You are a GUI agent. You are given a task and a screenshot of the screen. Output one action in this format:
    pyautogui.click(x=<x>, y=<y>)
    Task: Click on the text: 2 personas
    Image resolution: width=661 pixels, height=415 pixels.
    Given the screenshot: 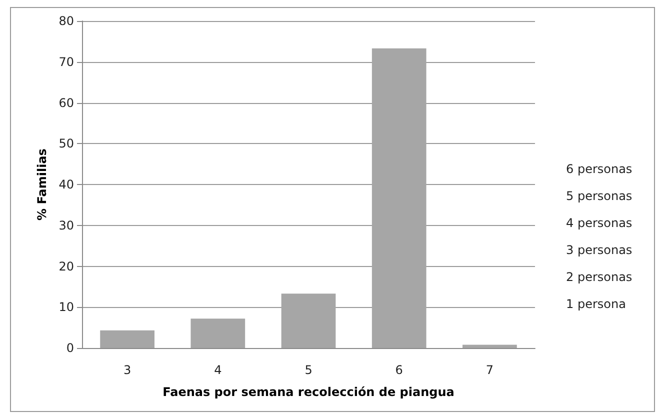 What is the action you would take?
    pyautogui.click(x=599, y=277)
    